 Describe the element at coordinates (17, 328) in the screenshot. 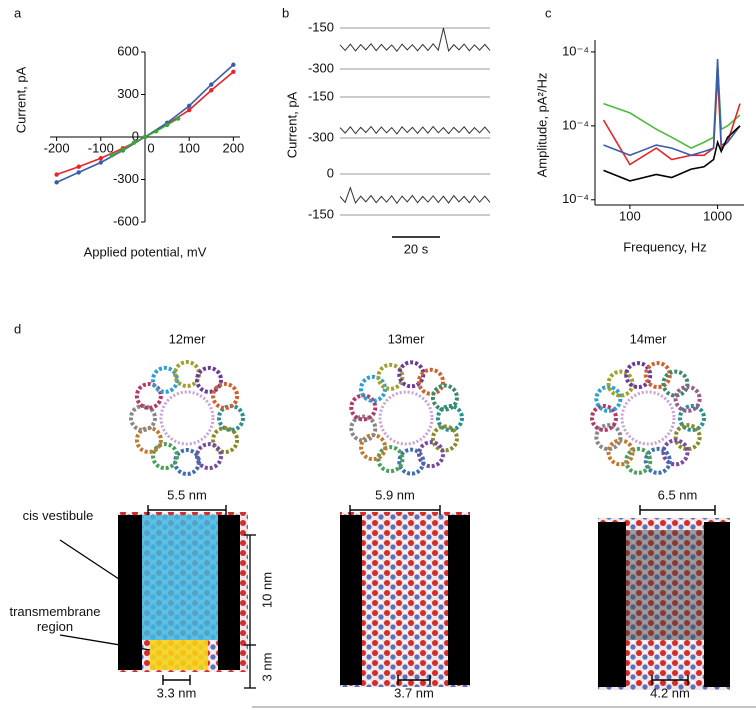

I see `panel-label: d` at that location.